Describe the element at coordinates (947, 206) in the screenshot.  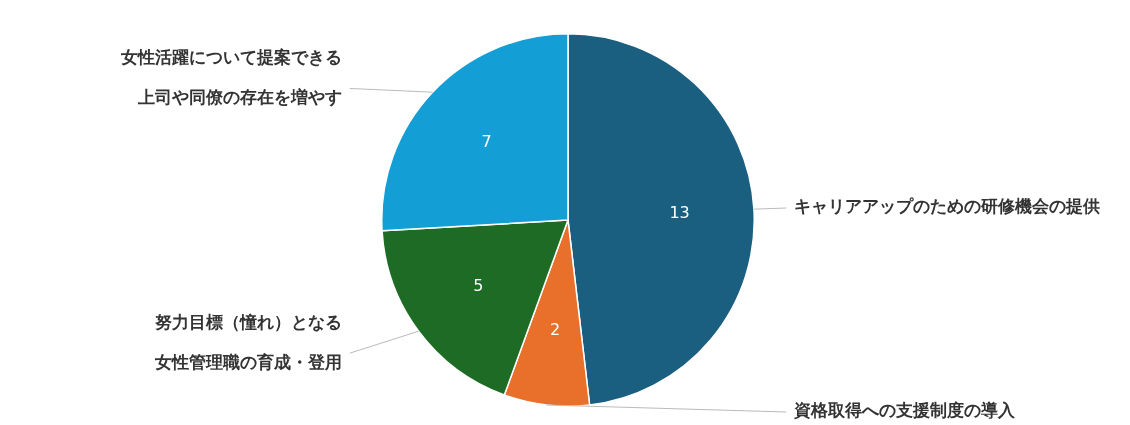
I see `slice-label: キャリアアップのための研修機会の提供` at that location.